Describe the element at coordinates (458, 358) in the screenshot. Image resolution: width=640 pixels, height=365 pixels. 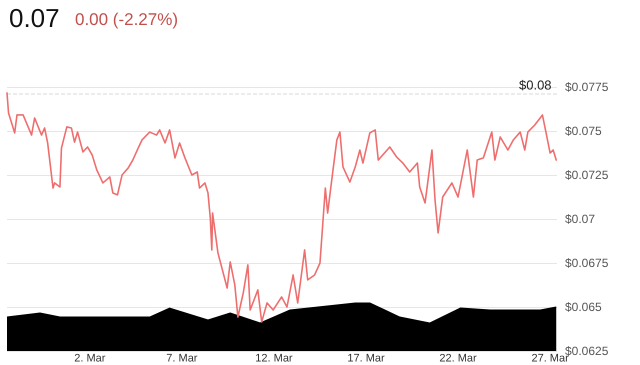
I see `x-tick-label: 22. Mar` at that location.